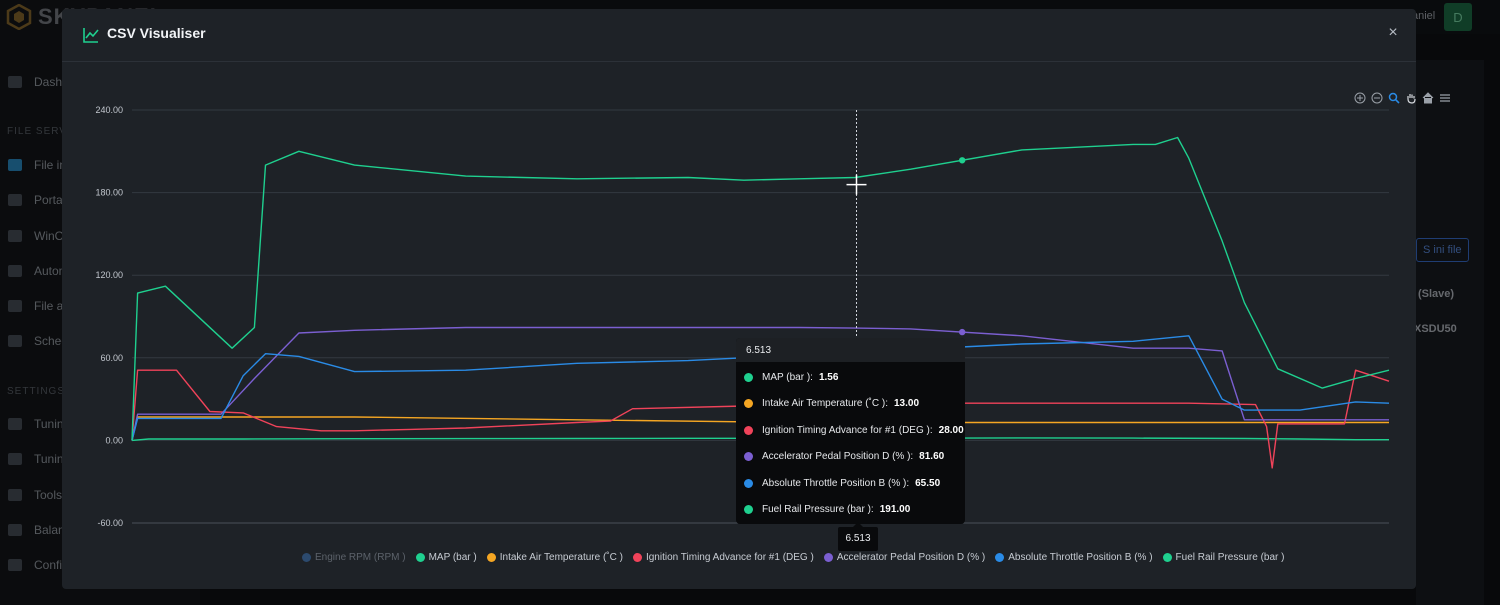 This screenshot has height=605, width=1500. Describe the element at coordinates (114, 440) in the screenshot. I see `y-tick-label: 0.00` at that location.